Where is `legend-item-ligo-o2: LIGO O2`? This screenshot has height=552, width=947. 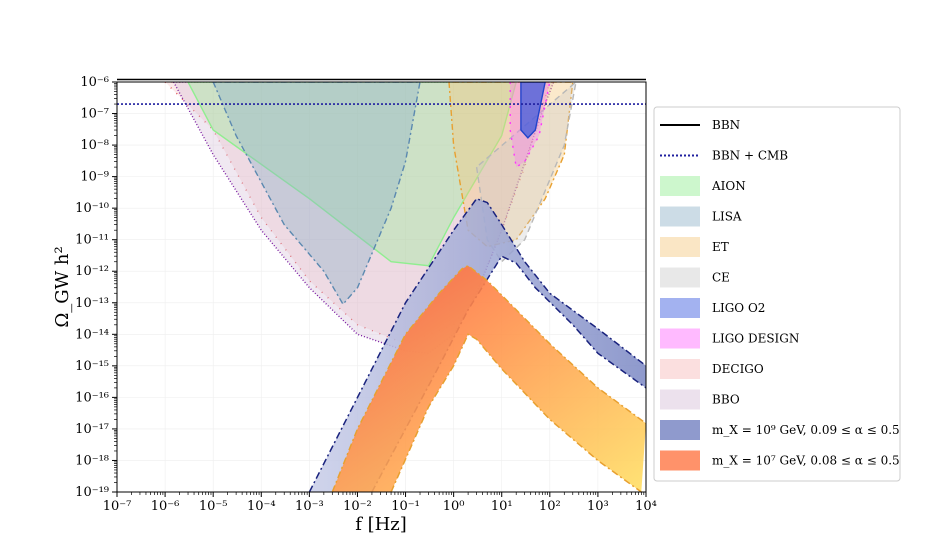
legend-item-ligo-o2: LIGO O2 is located at coordinates (712, 308).